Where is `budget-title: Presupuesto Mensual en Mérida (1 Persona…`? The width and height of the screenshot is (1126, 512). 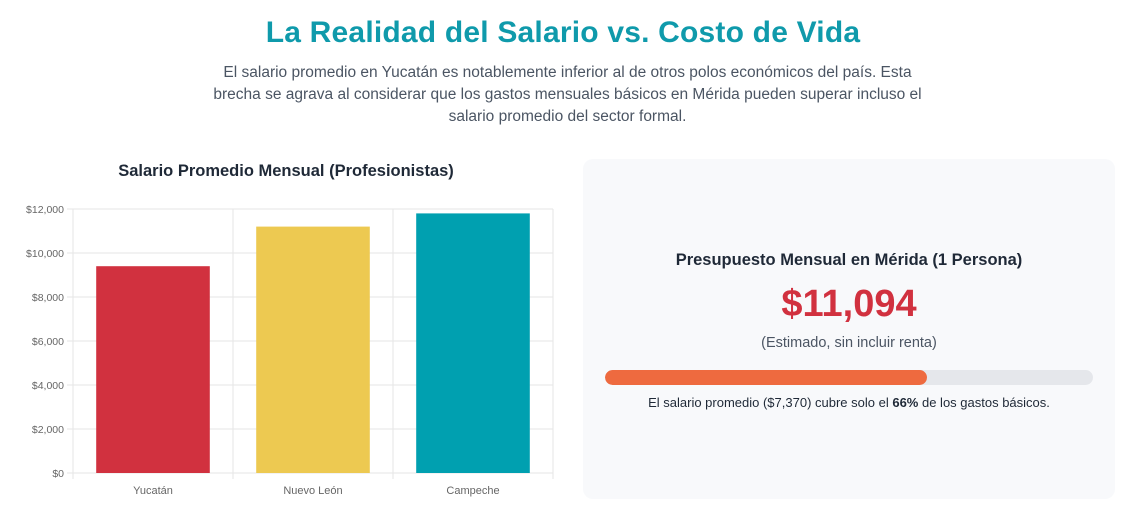
budget-title: Presupuesto Mensual en Mérida (1 Persona… is located at coordinates (849, 260).